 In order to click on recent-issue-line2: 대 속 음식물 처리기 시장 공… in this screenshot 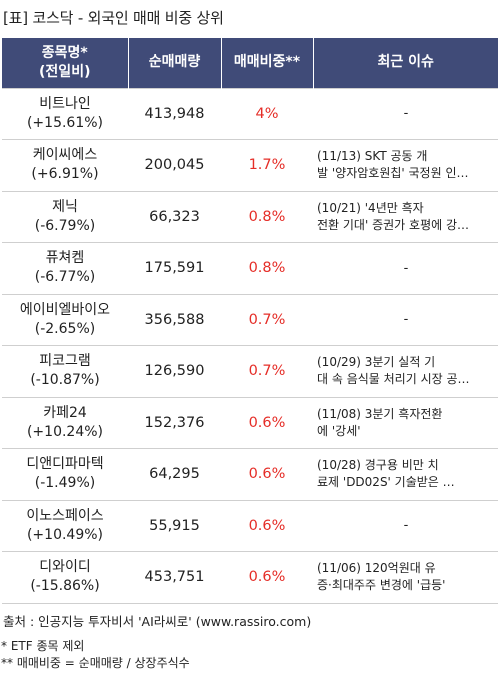, I will do `click(393, 379)`.